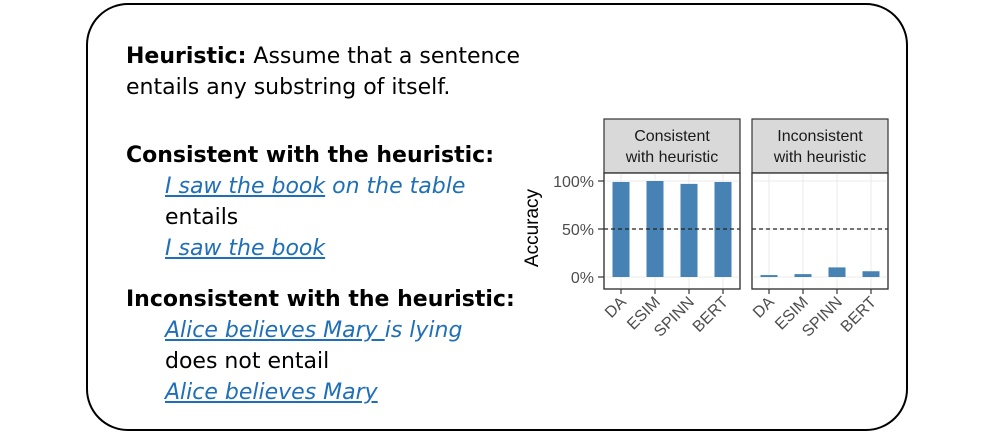 Image resolution: width=1000 pixels, height=438 pixels. What do you see at coordinates (245, 248) in the screenshot?
I see `consistent-hypothesis: I saw the book` at bounding box center [245, 248].